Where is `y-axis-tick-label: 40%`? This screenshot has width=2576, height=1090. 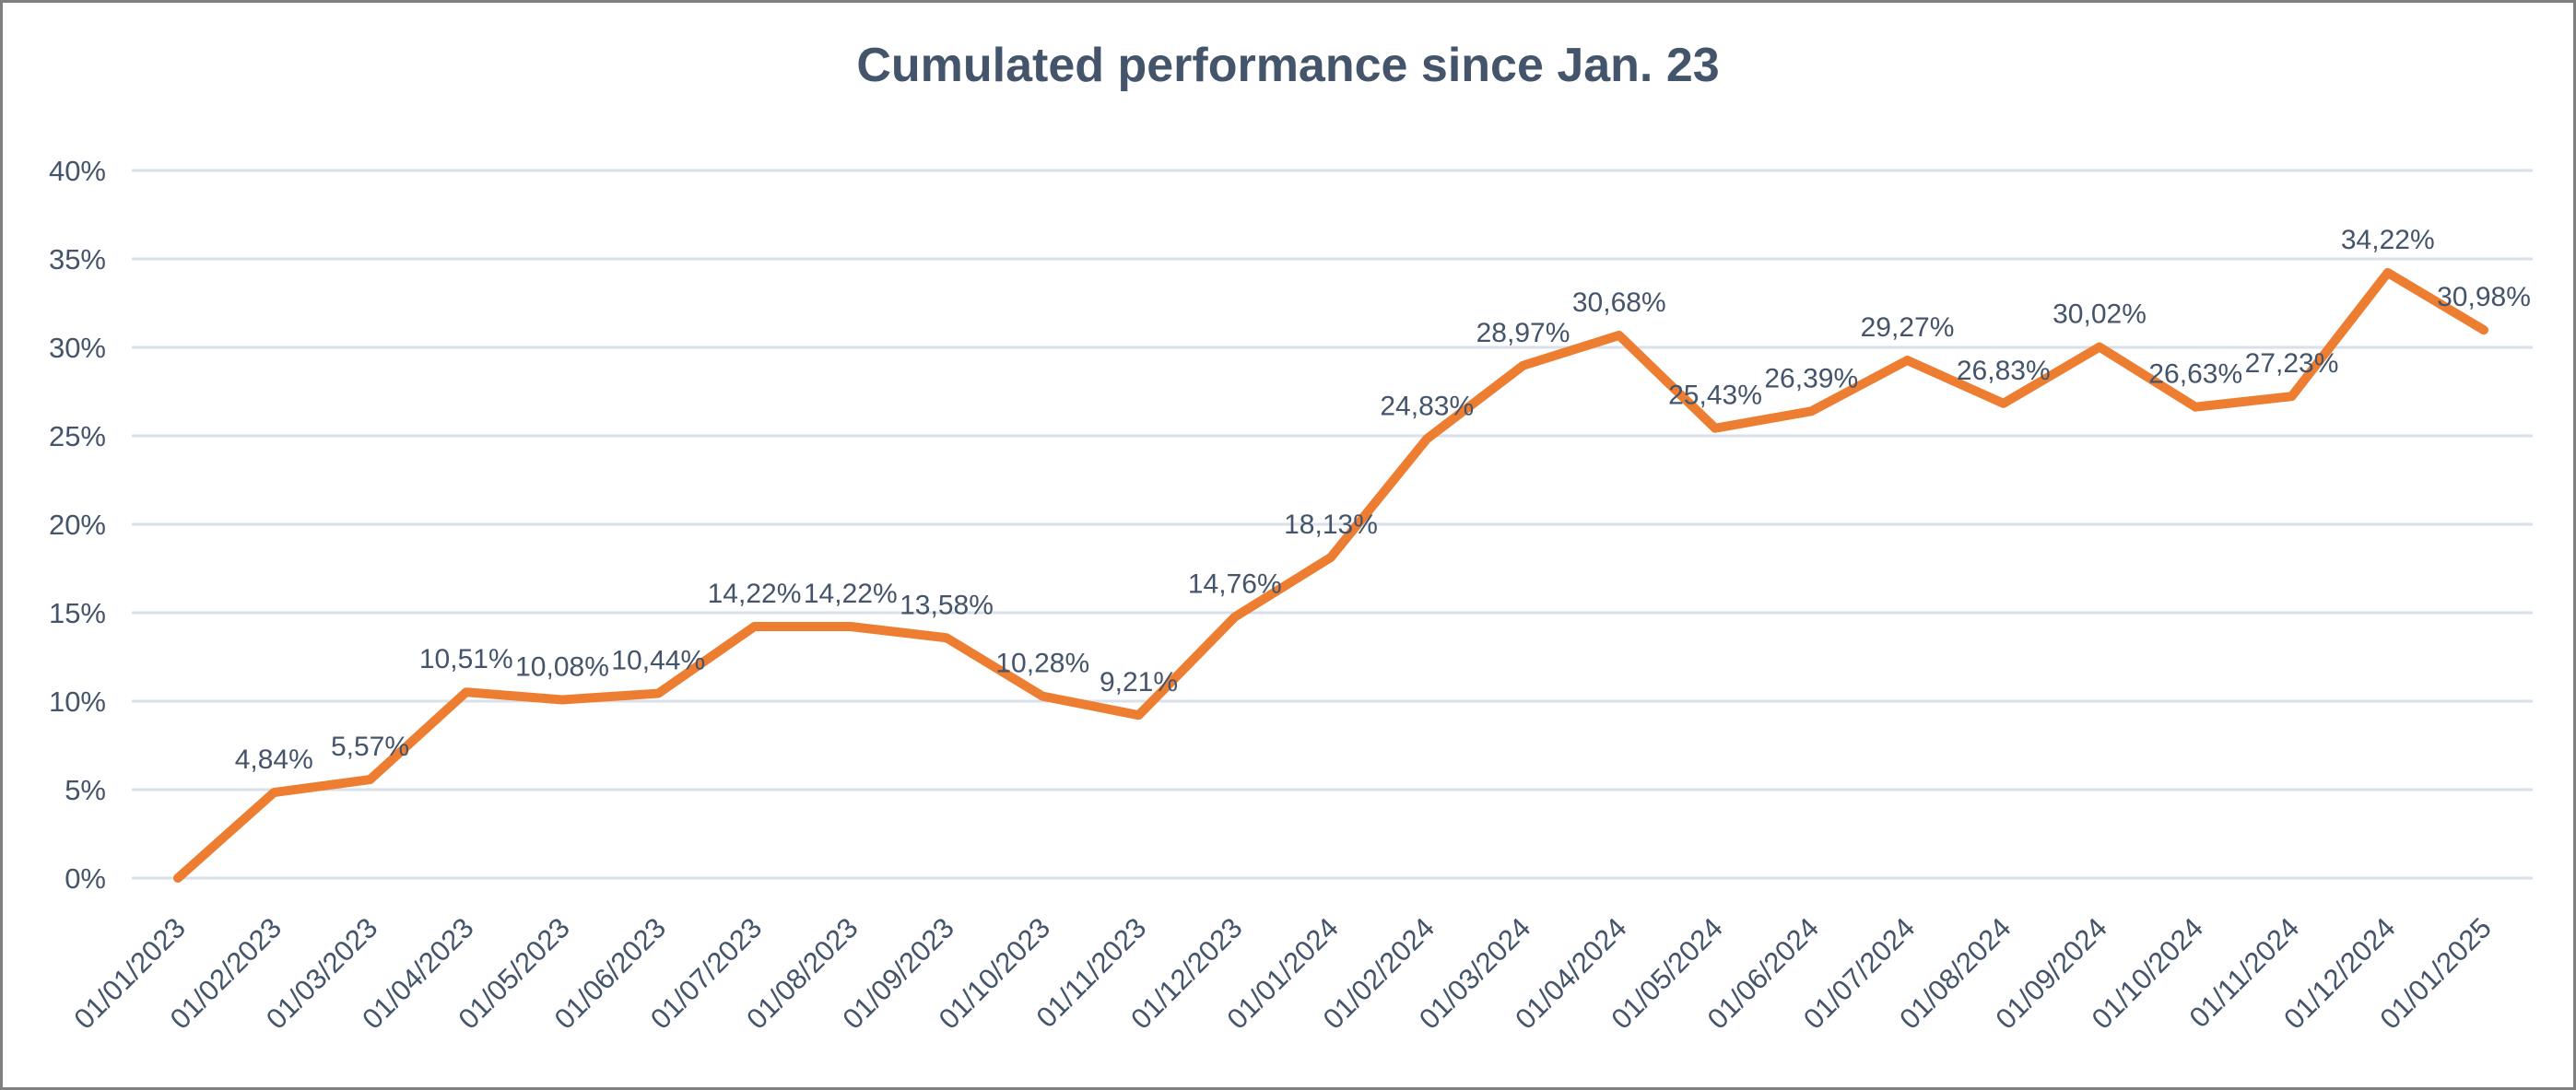 y-axis-tick-label: 40% is located at coordinates (77, 171).